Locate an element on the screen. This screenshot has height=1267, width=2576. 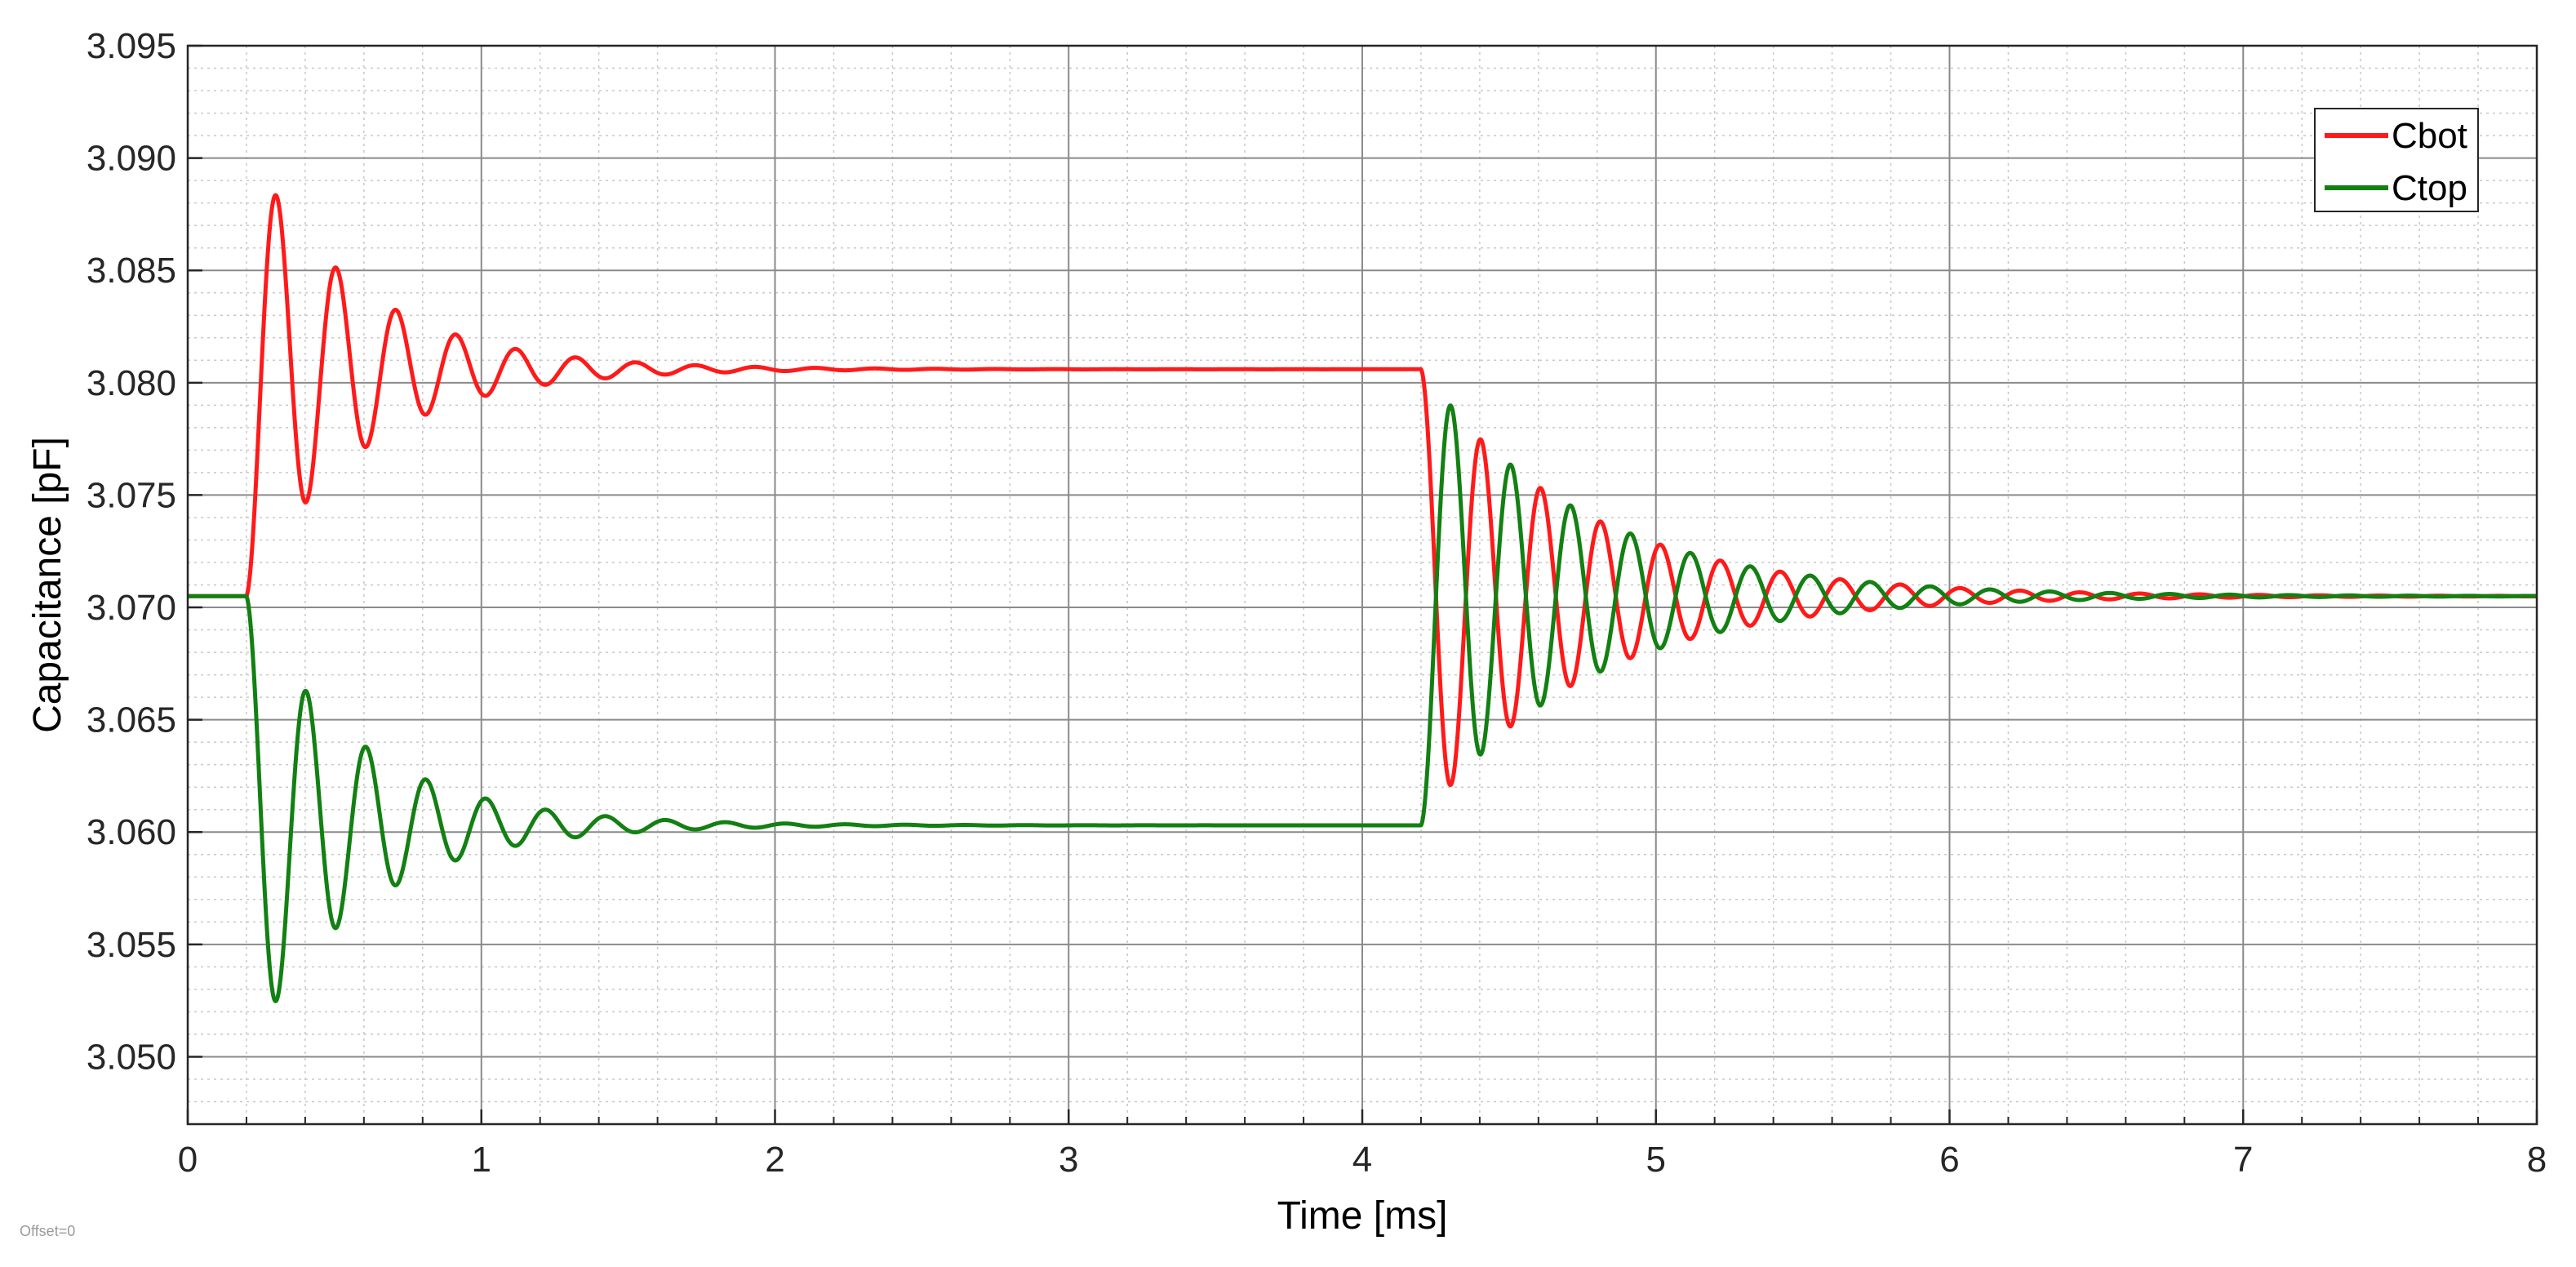
y-tick-label: 3.095 is located at coordinates (131, 46).